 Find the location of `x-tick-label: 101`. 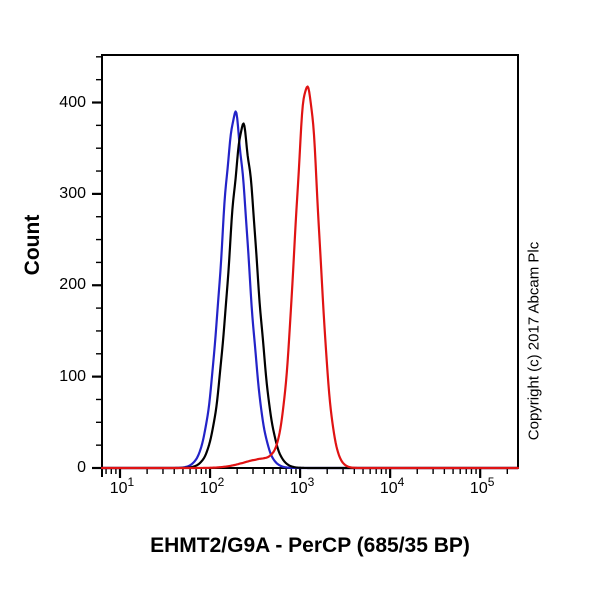

x-tick-label: 101 is located at coordinates (122, 486).